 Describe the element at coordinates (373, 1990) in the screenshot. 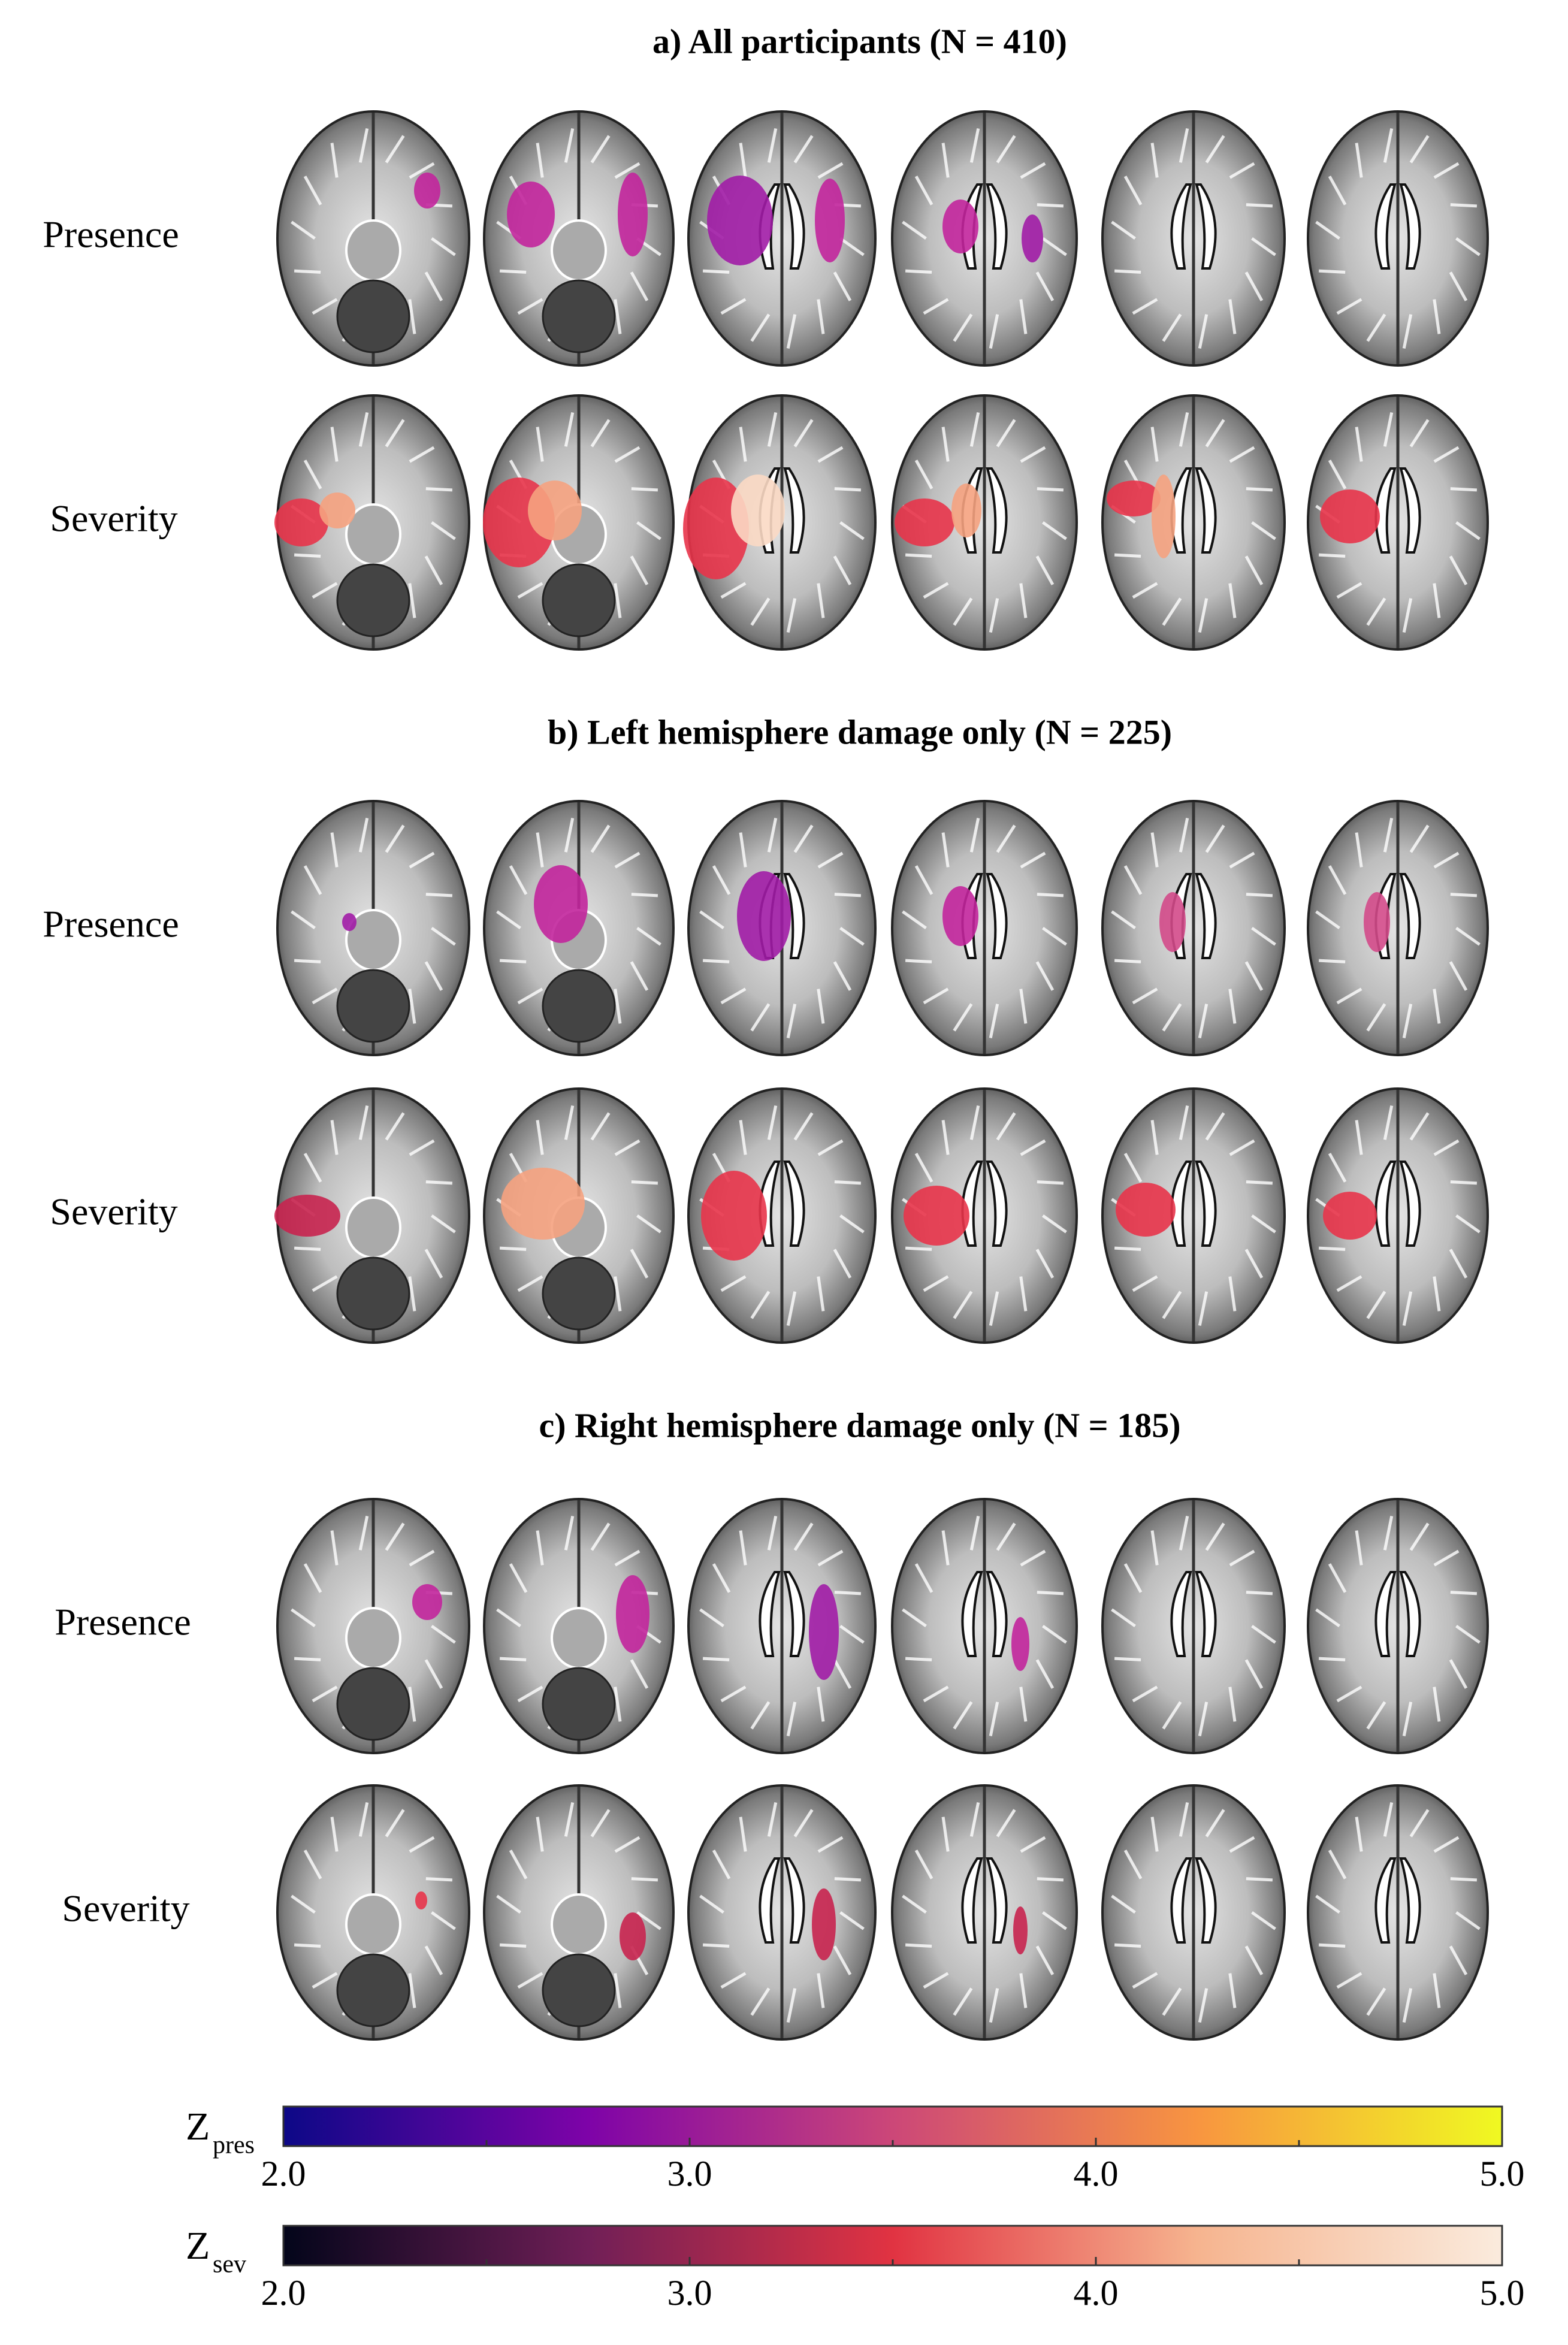

I see `cerebellum` at that location.